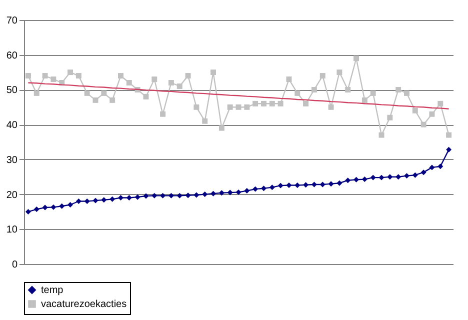  Describe the element at coordinates (12, 21) in the screenshot. I see `y-tick-label: 70` at that location.